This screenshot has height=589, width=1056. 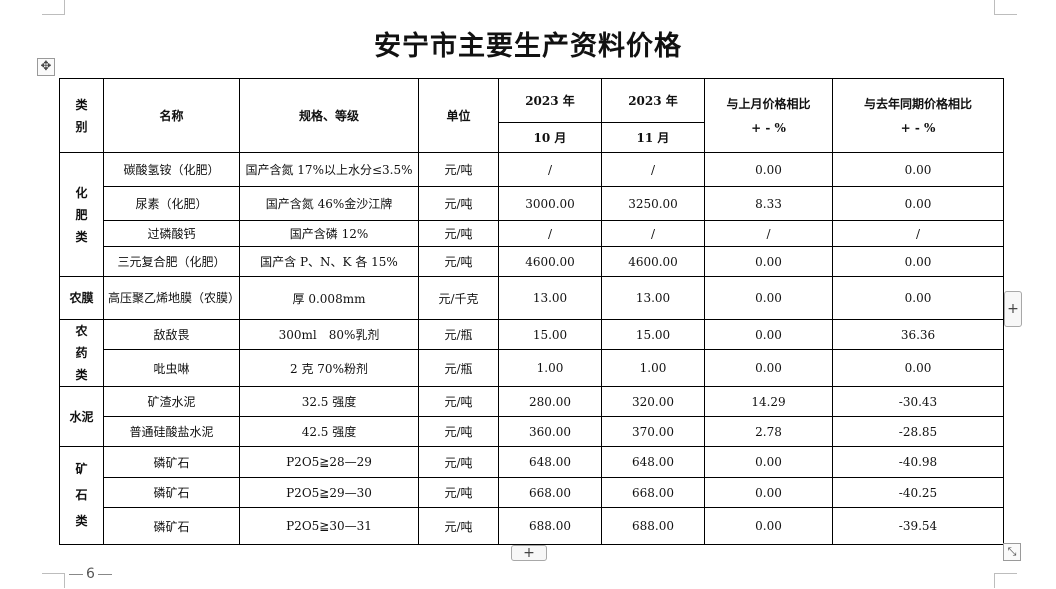 I want to click on item-spec: 300ml 80%乳剂, so click(x=329, y=334).